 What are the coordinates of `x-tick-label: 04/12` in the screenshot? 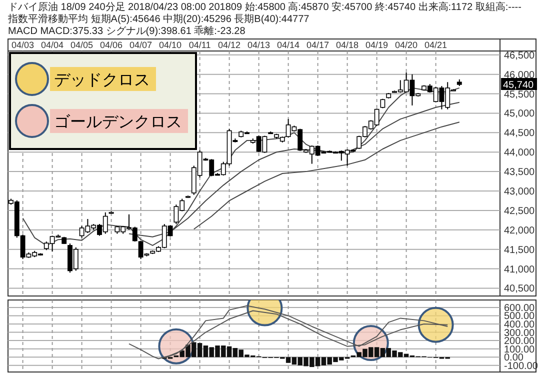 It's located at (229, 45).